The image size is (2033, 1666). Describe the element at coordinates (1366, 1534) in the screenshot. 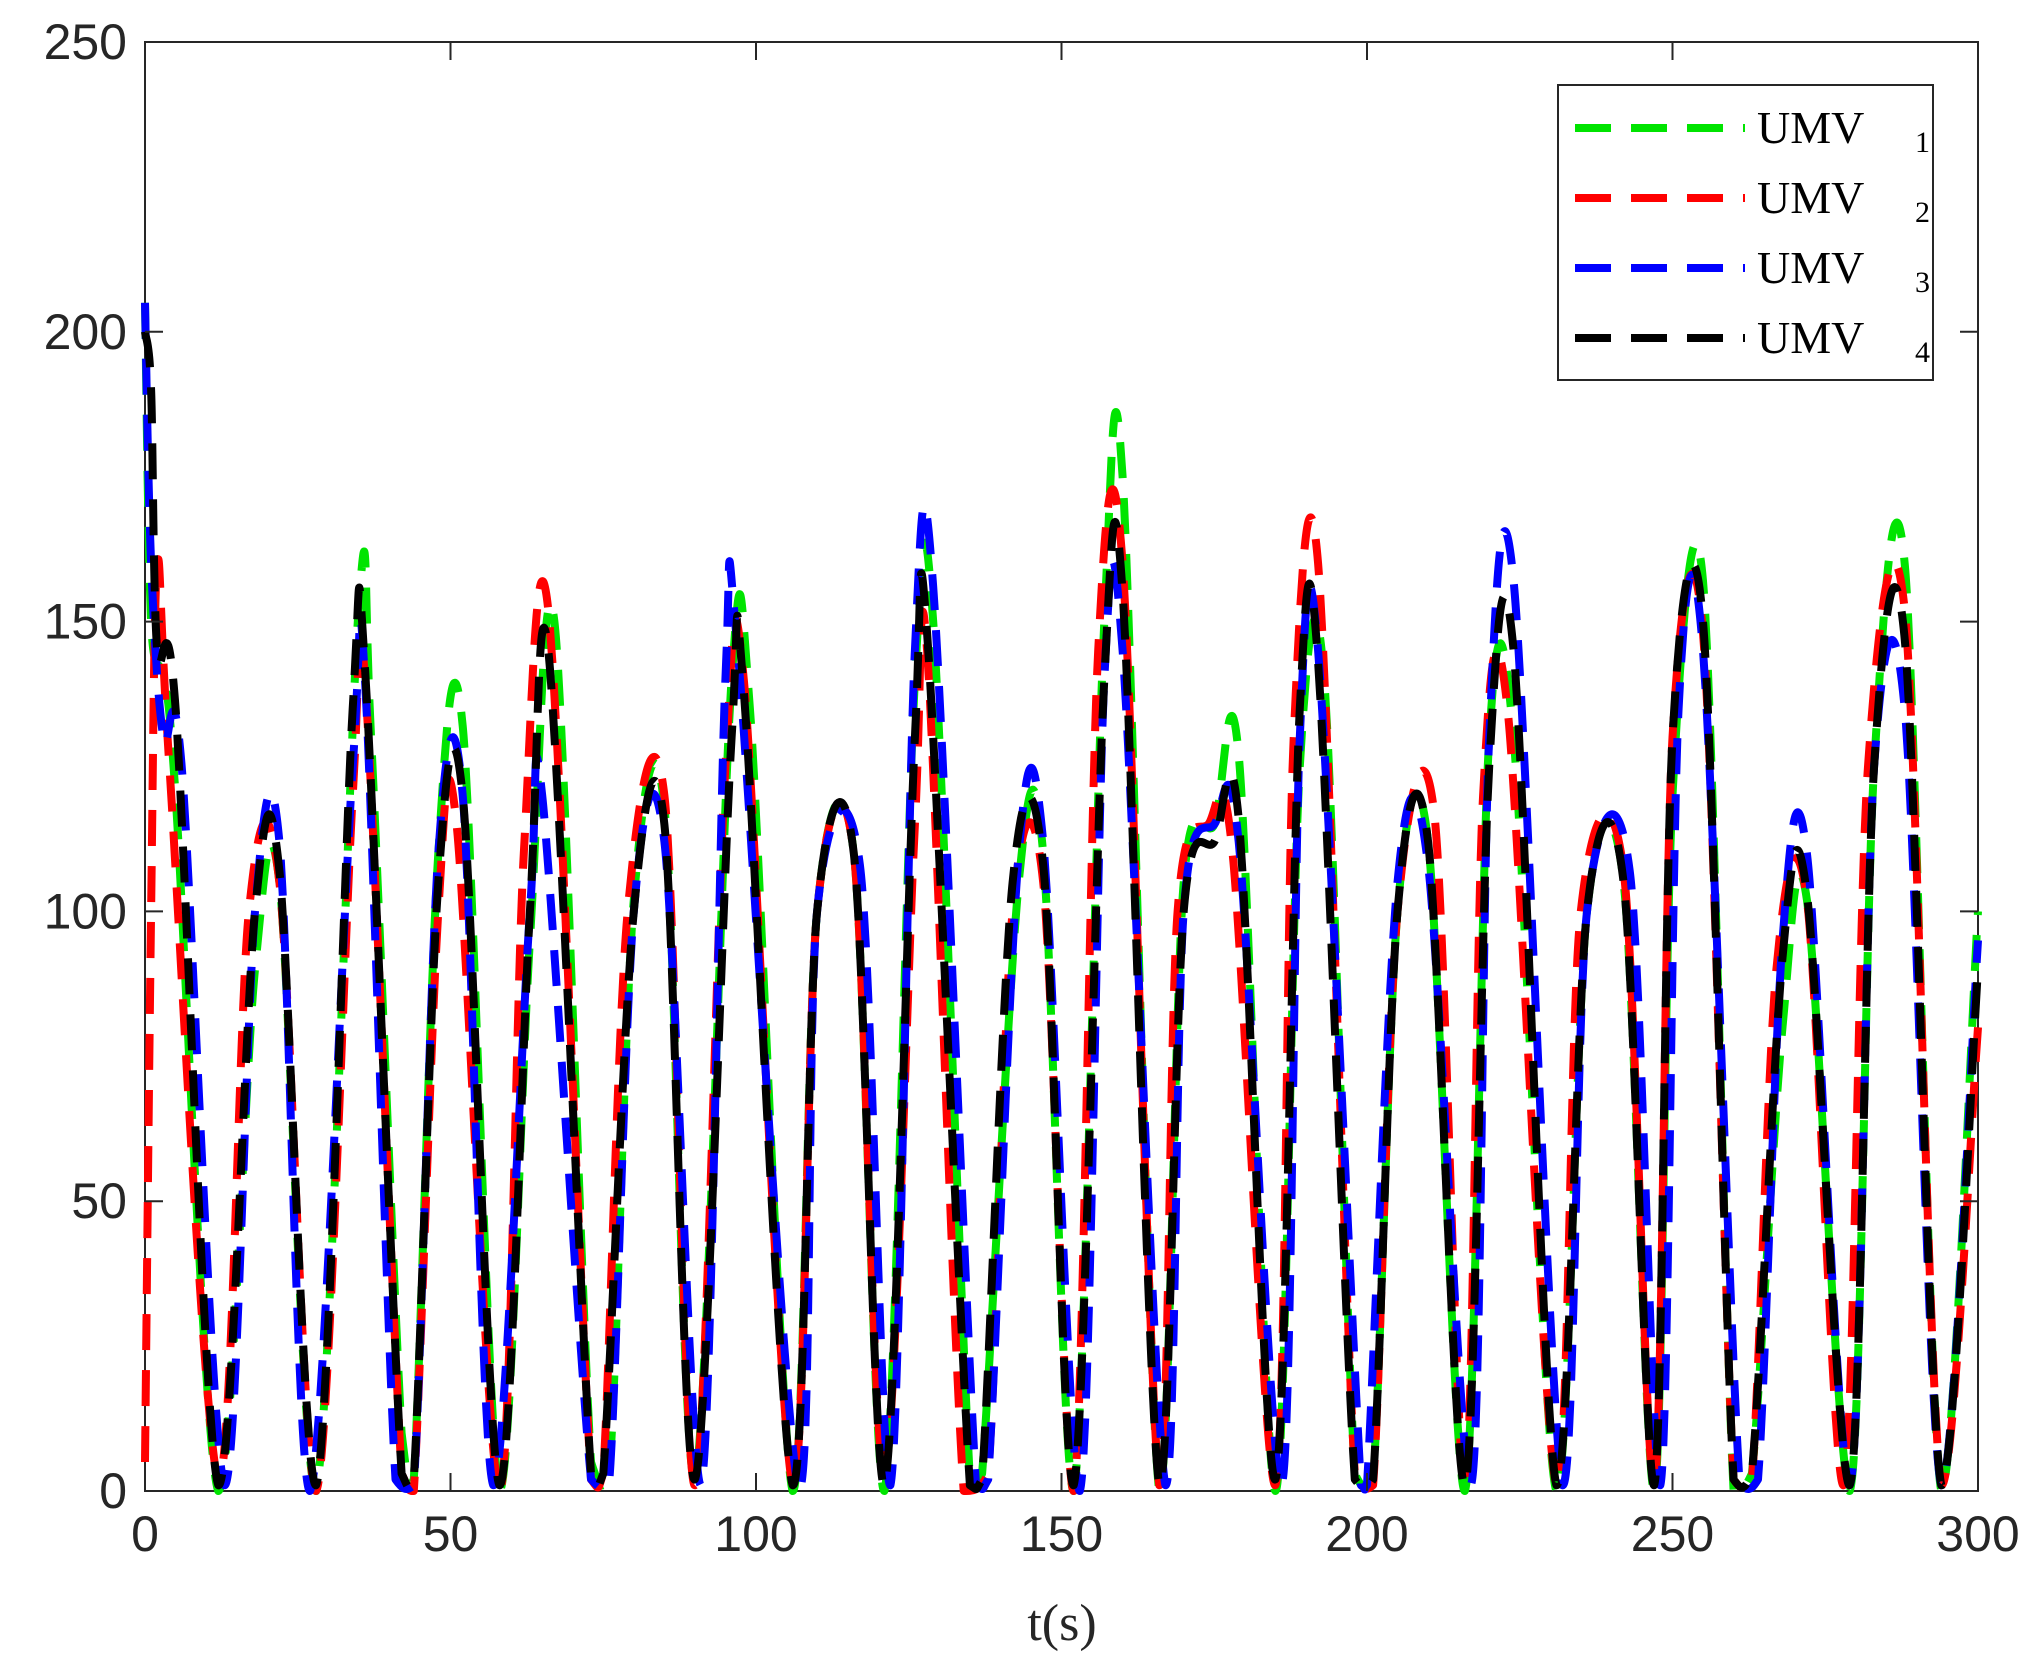

I see `x-tick-label-4: 200` at that location.